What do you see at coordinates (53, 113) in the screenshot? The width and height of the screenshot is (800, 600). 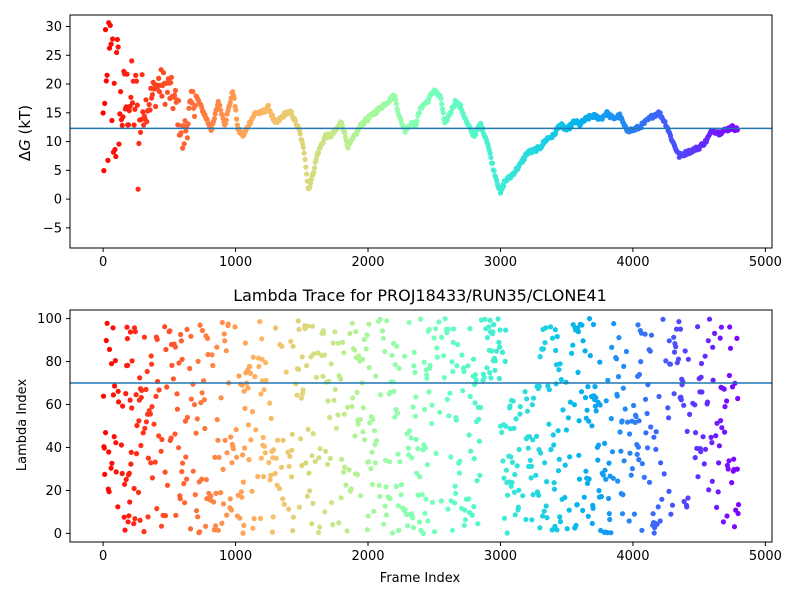 I see `y-tick-label: 15` at bounding box center [53, 113].